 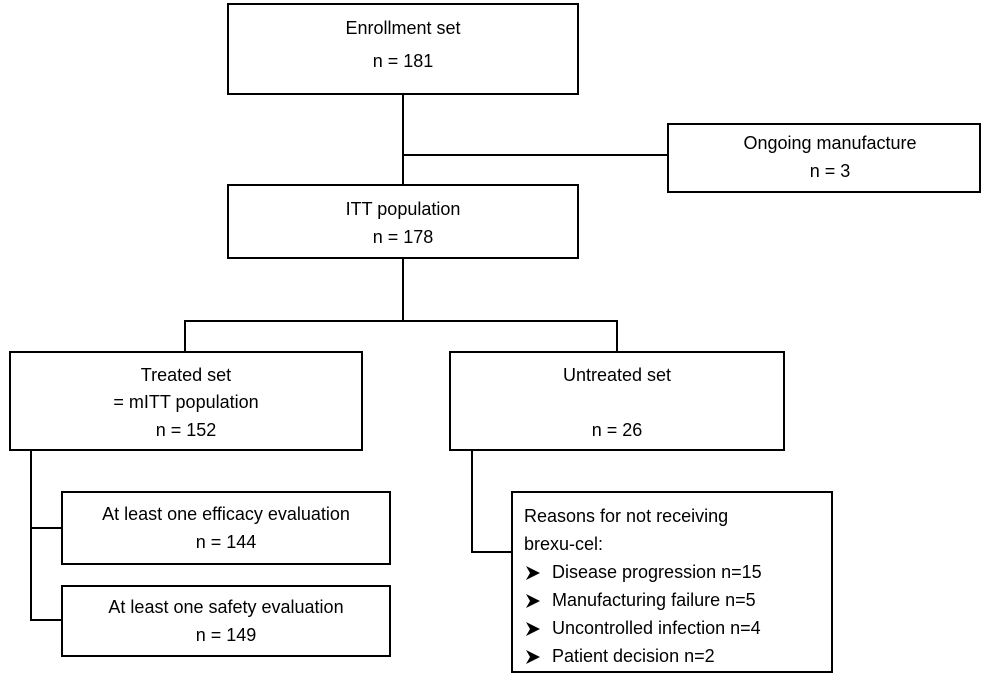 What do you see at coordinates (633, 656) in the screenshot?
I see `bullet-text: Patient decision n=2` at bounding box center [633, 656].